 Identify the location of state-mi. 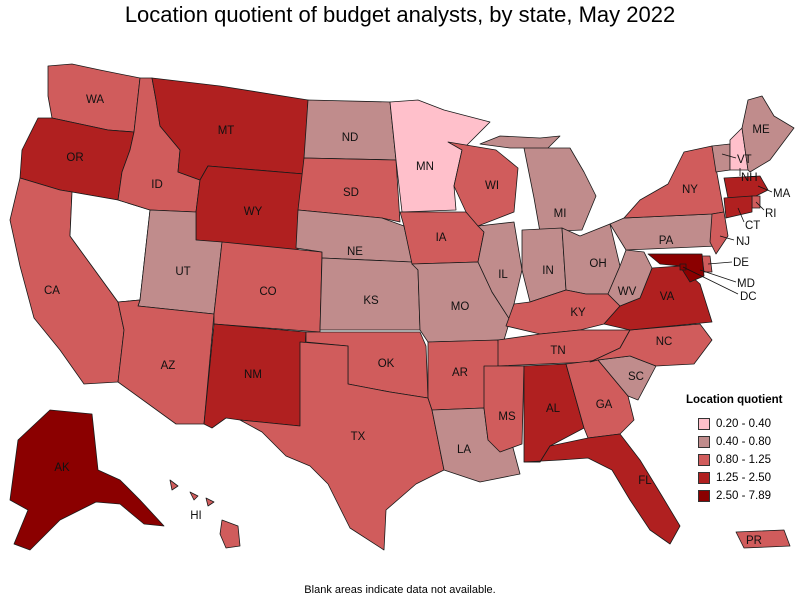
(538, 184).